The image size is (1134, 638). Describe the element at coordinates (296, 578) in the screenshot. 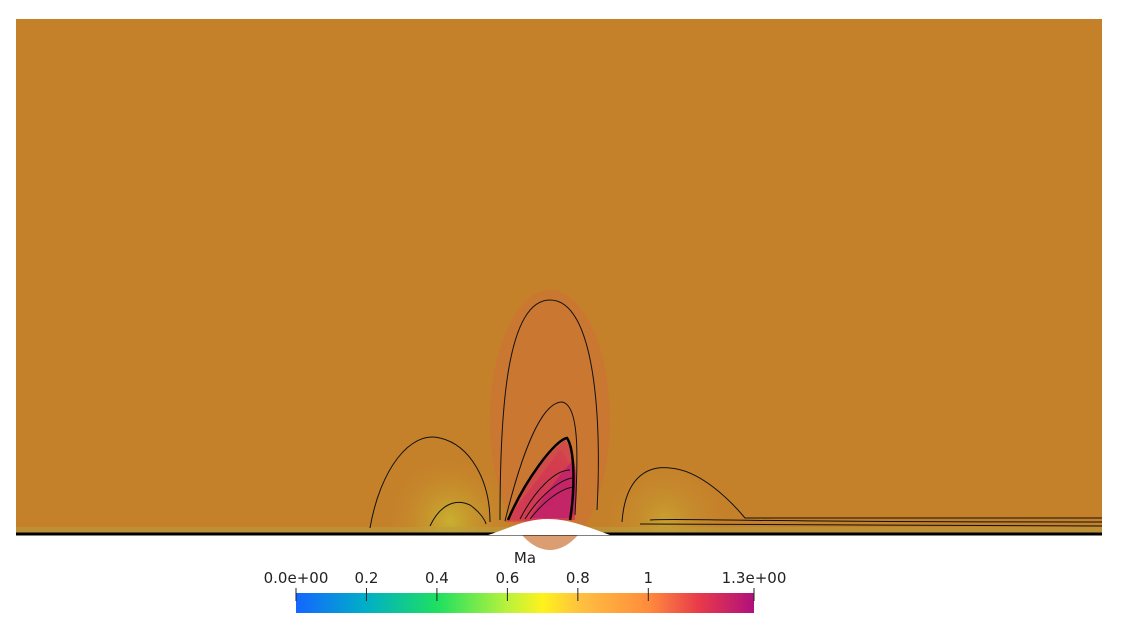

I see `colorbar-tick-label: 0.0e+00` at that location.